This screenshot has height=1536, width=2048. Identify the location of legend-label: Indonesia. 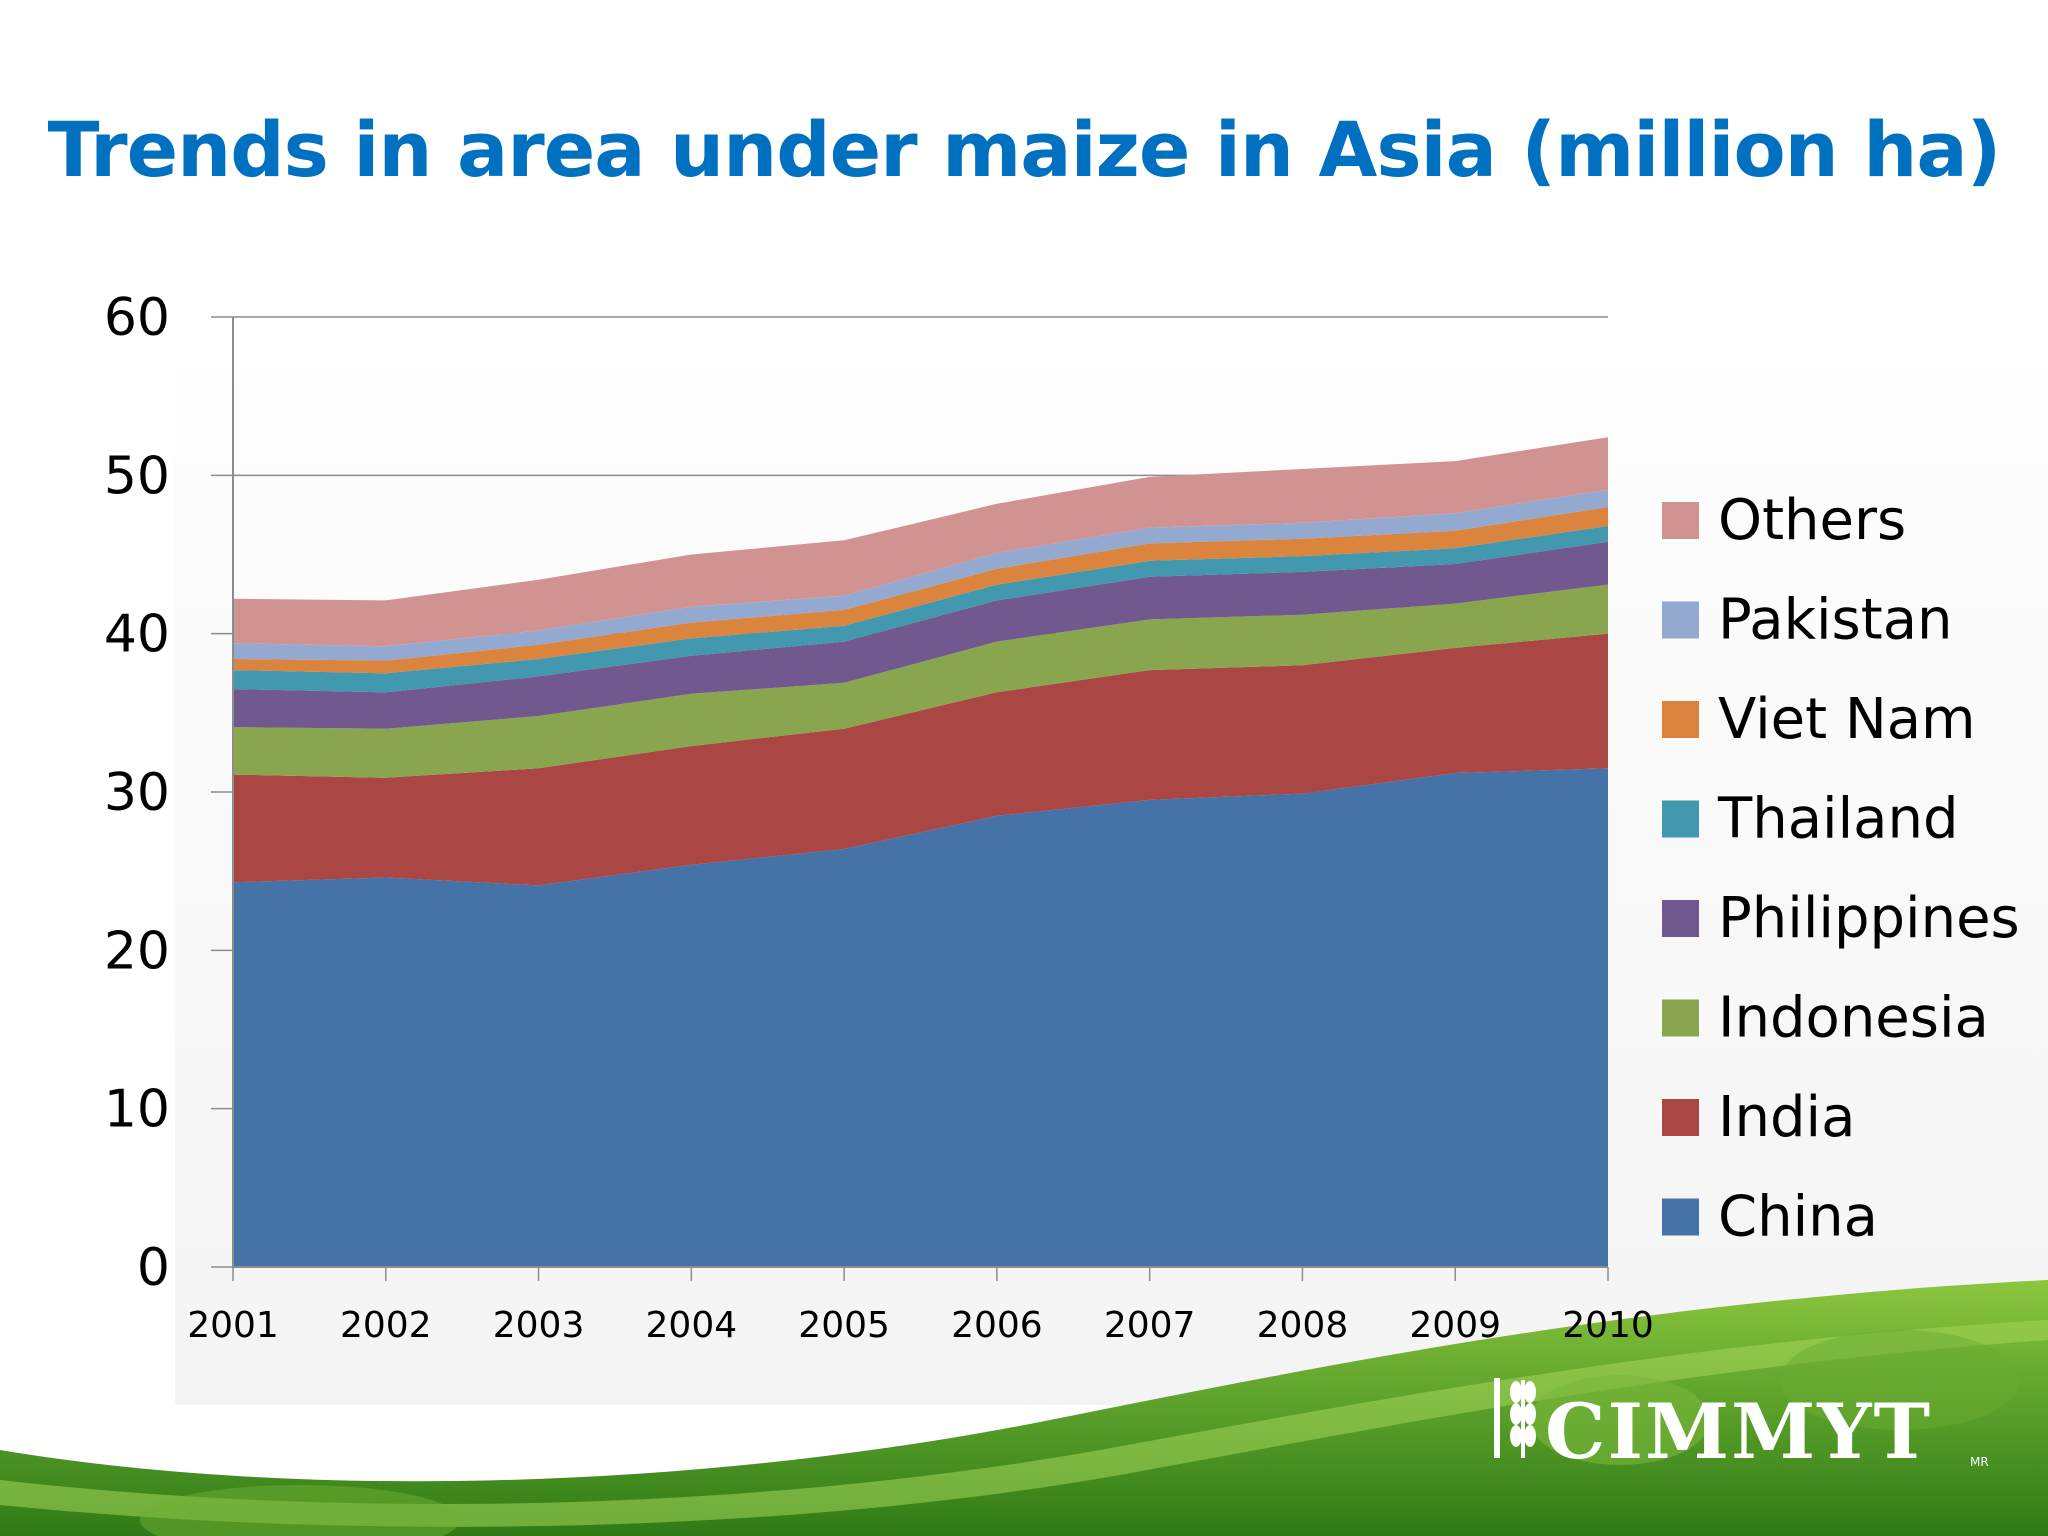
(1853, 1018).